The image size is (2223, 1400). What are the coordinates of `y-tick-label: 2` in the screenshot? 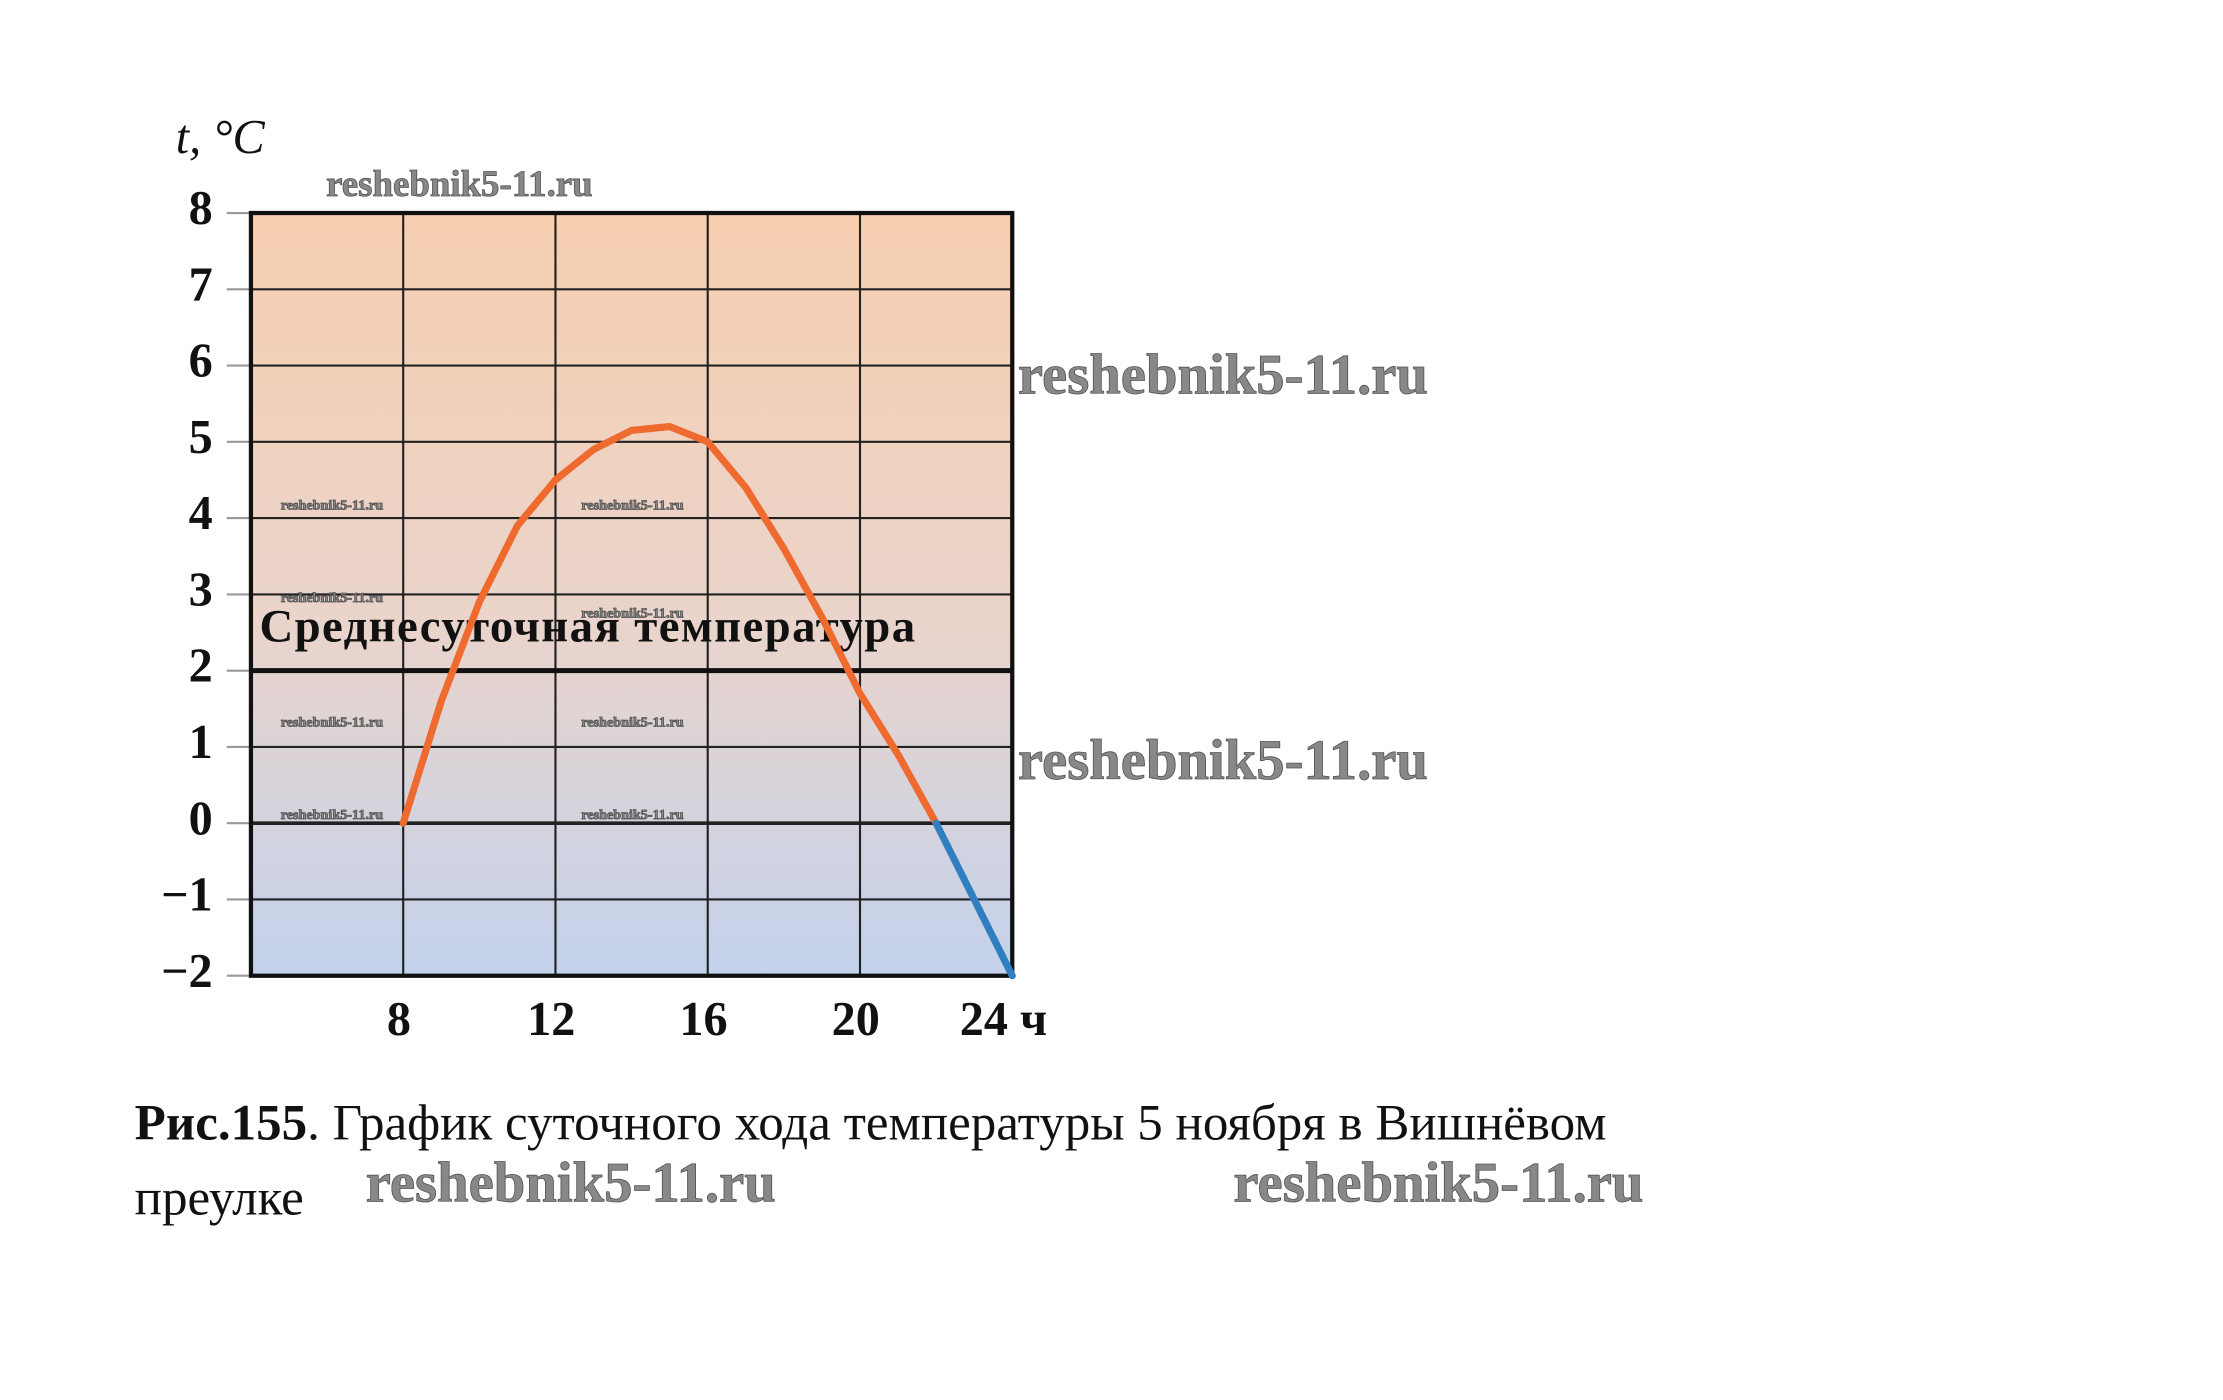 It's located at (201, 666).